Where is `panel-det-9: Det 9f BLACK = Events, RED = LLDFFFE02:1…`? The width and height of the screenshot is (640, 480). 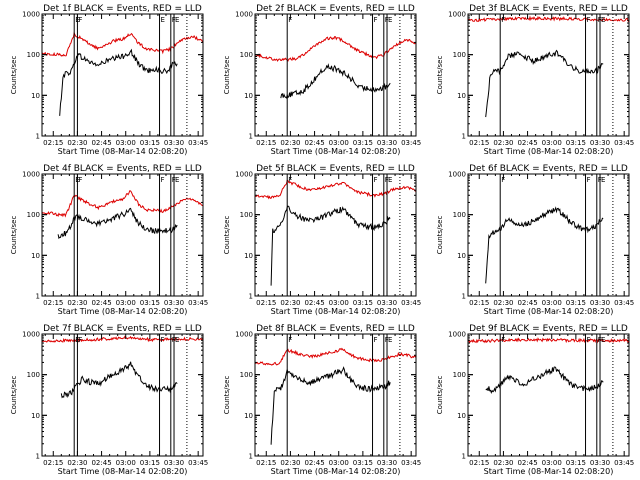 panel-det-9: Det 9f BLACK = Events, RED = LLDFFFE02:1… is located at coordinates (535, 400).